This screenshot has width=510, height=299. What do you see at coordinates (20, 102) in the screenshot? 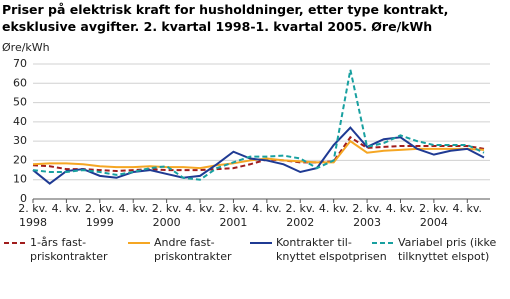
I see `y-tick-label: 50` at bounding box center [20, 102].